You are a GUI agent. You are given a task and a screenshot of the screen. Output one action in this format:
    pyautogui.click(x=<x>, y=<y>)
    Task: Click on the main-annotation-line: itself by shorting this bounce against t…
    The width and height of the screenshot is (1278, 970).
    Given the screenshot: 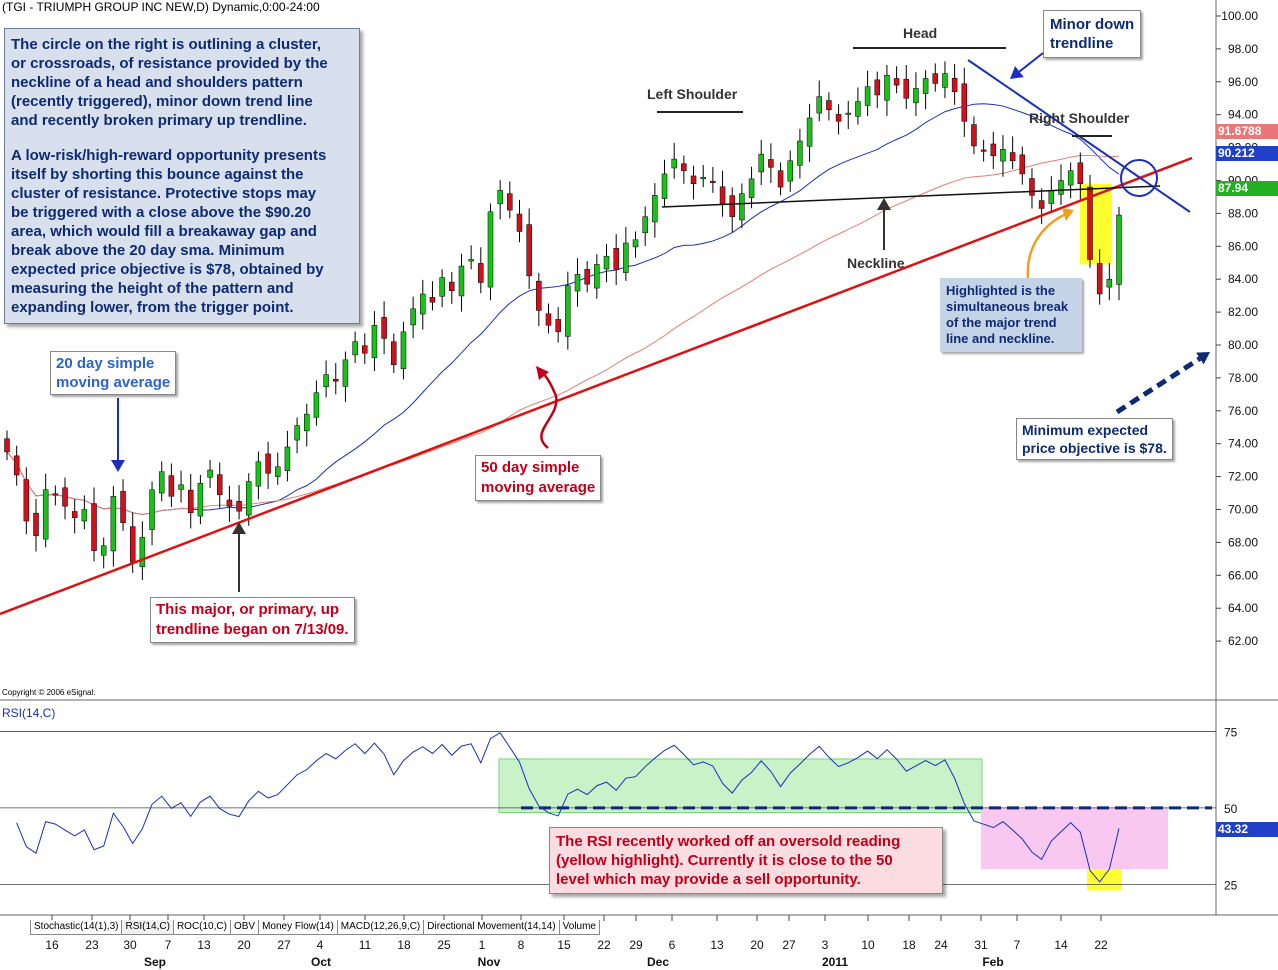 What is the action you would take?
    pyautogui.click(x=157, y=174)
    